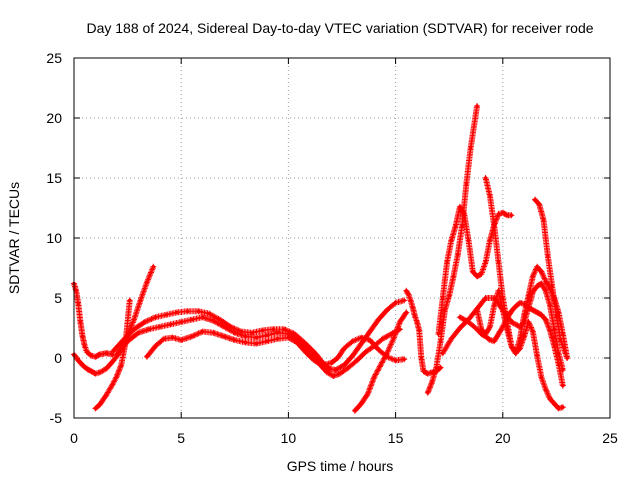 Image resolution: width=640 pixels, height=480 pixels. I want to click on y-tick-label: -5, so click(56, 418).